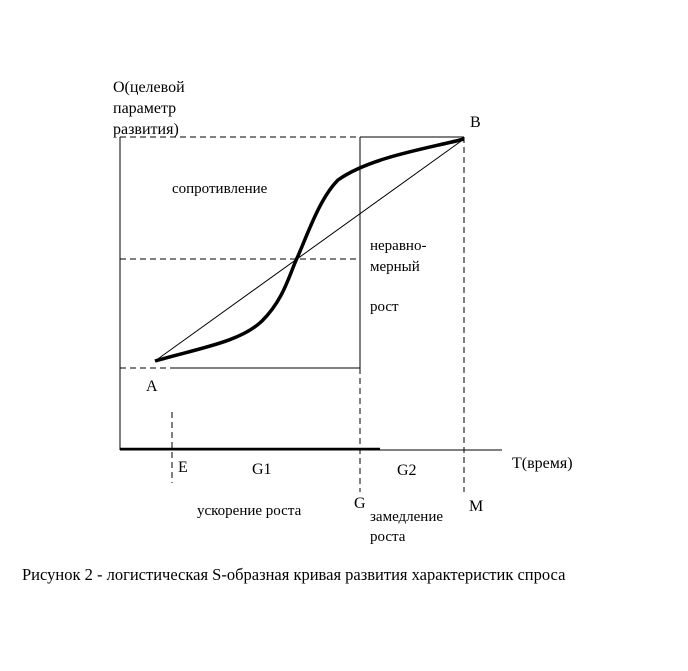  What do you see at coordinates (395, 267) in the screenshot?
I see `uneven-growth-line-2: мерный` at bounding box center [395, 267].